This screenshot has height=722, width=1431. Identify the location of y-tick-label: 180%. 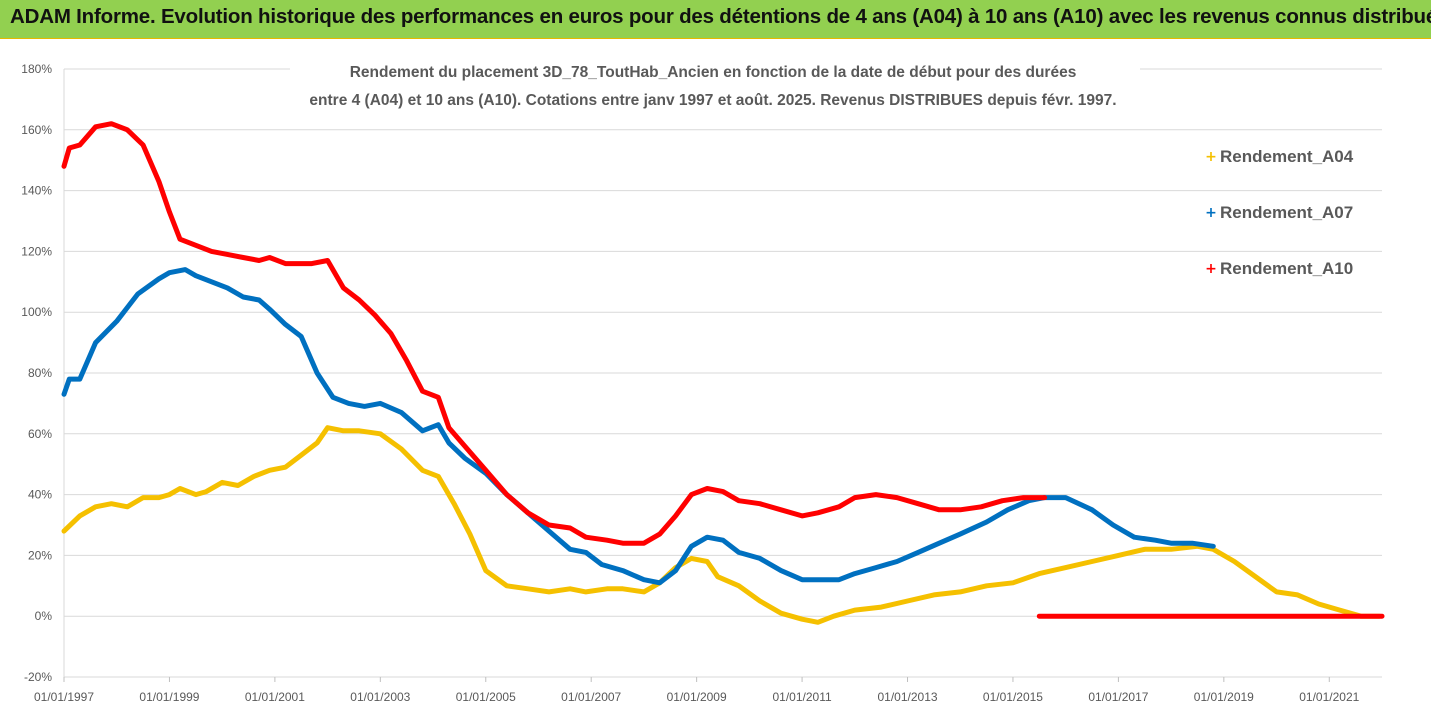
(36, 69).